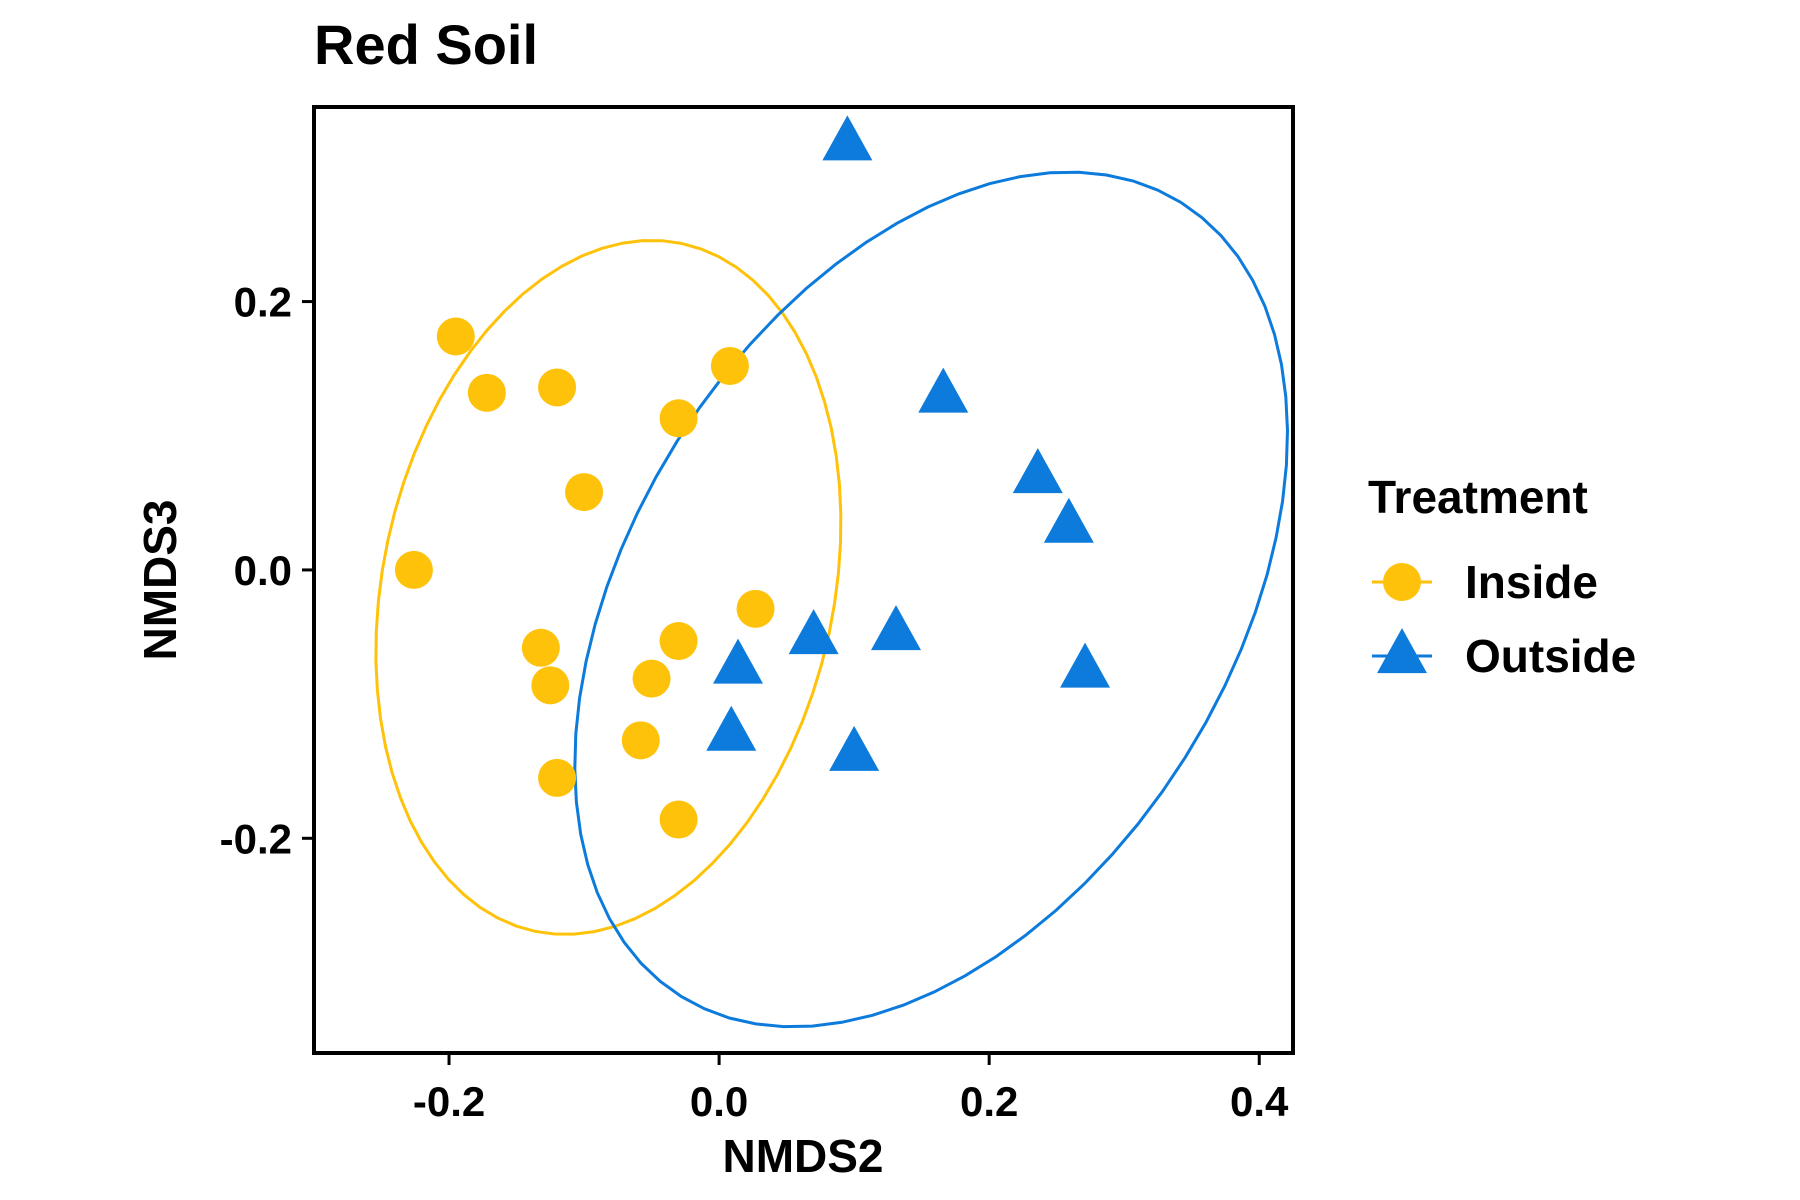 The height and width of the screenshot is (1200, 1800). Describe the element at coordinates (1259, 1101) in the screenshot. I see `x-tick-label: 0.4` at that location.